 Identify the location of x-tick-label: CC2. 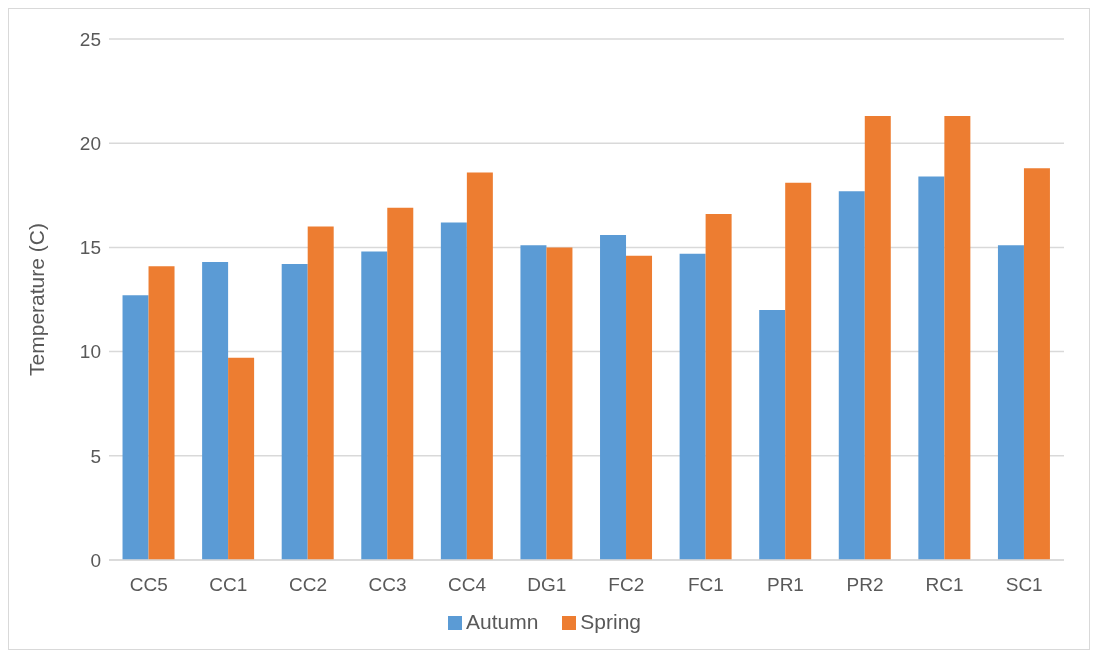
(307, 585).